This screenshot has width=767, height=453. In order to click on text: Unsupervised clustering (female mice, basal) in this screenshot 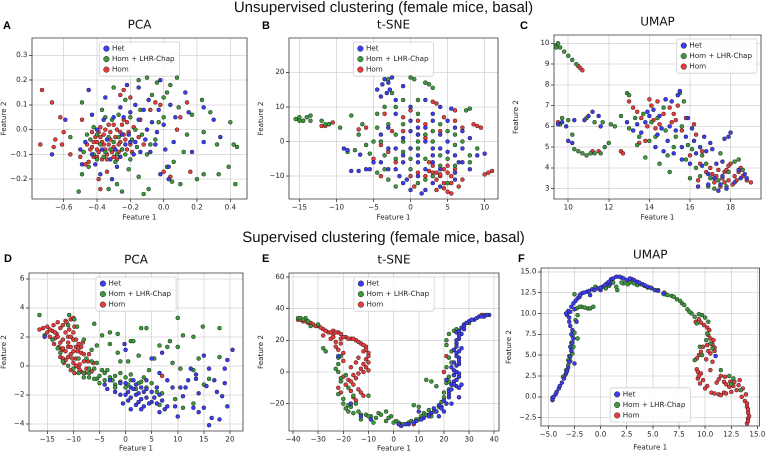, I will do `click(383, 8)`.